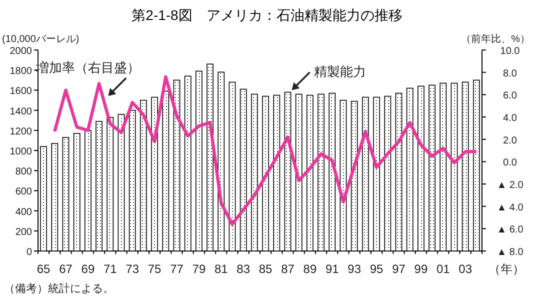 Image resolution: width=534 pixels, height=297 pixels. I want to click on x-tick-label: 91, so click(332, 269).